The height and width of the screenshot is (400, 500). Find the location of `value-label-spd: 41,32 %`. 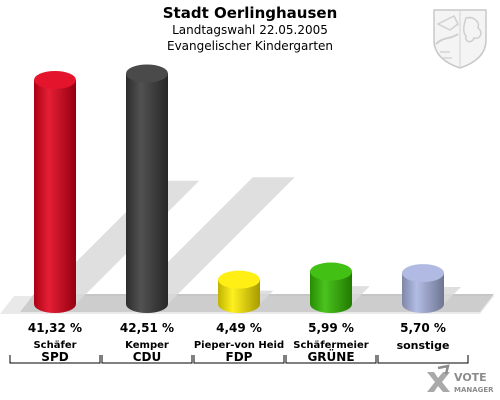

value-label-spd: 41,32 % is located at coordinates (55, 328).